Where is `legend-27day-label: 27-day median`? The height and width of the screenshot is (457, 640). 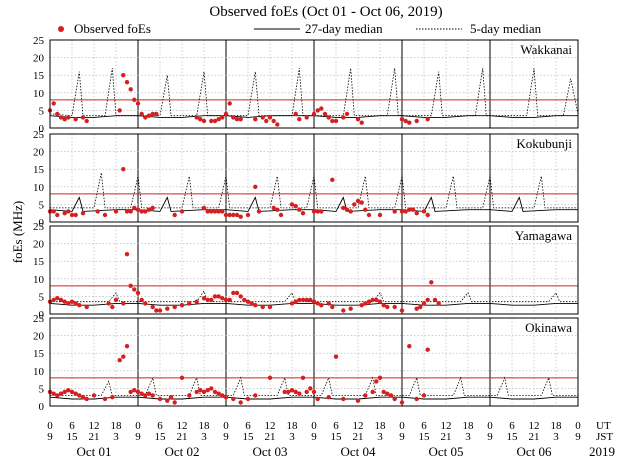
legend-27day-label: 27-day median is located at coordinates (344, 28).